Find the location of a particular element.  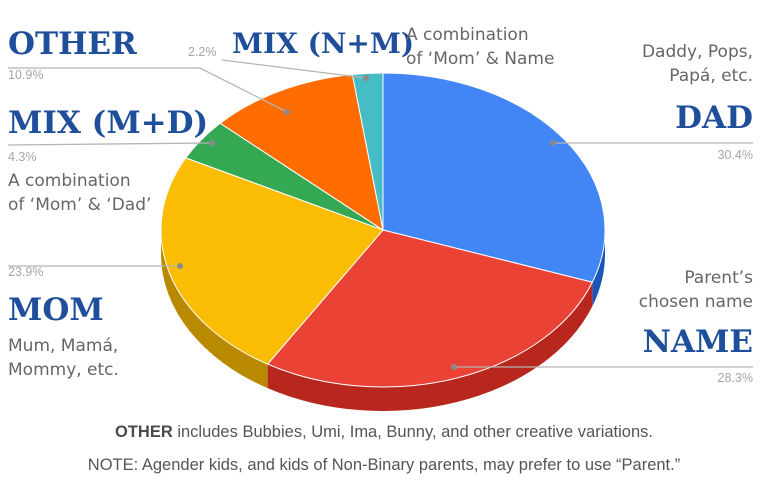

label-name: NAME is located at coordinates (698, 342).